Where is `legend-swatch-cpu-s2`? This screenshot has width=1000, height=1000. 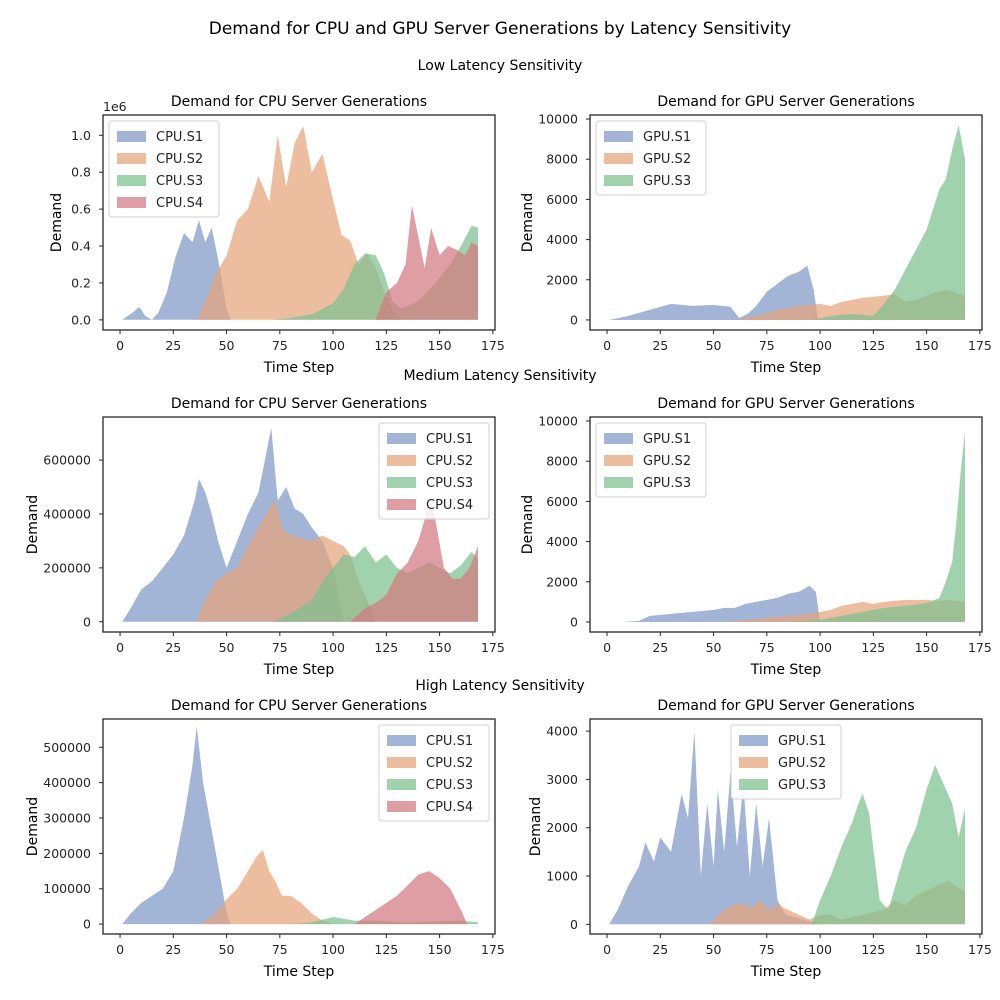
legend-swatch-cpu-s2 is located at coordinates (131, 158).